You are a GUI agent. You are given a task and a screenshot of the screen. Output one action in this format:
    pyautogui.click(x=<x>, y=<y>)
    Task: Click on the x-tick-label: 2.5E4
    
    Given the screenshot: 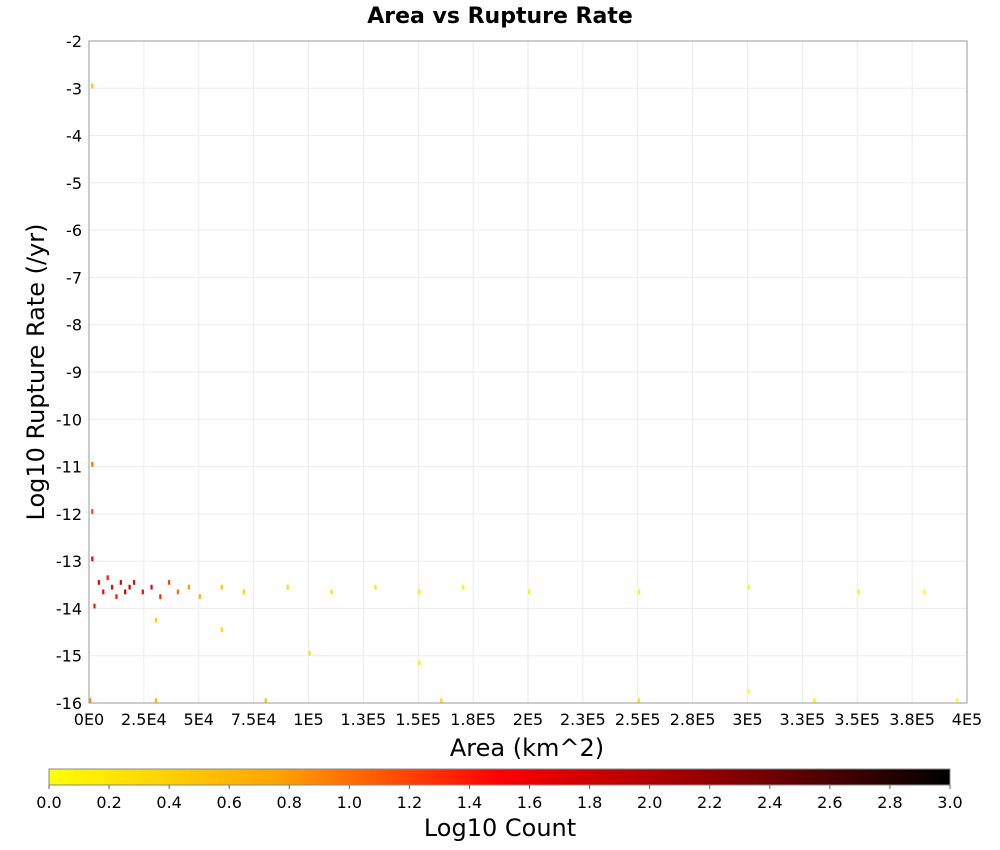 What is the action you would take?
    pyautogui.click(x=144, y=719)
    